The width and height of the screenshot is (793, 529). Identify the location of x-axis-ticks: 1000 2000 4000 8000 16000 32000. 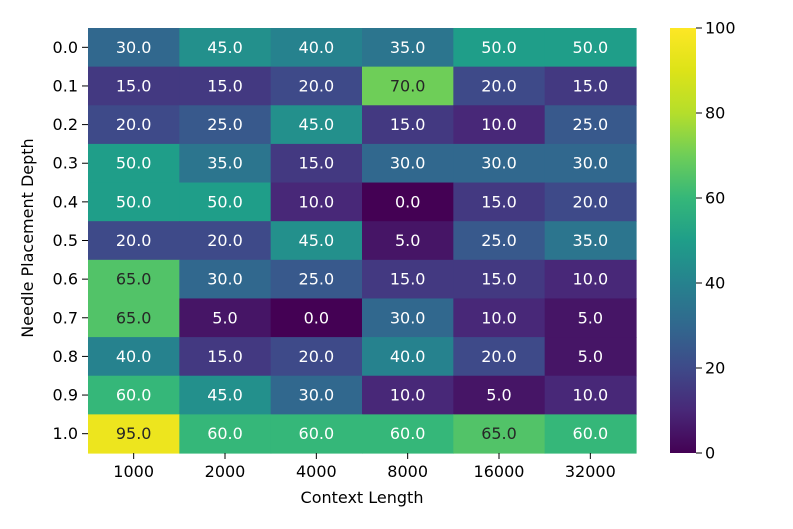
(364, 467).